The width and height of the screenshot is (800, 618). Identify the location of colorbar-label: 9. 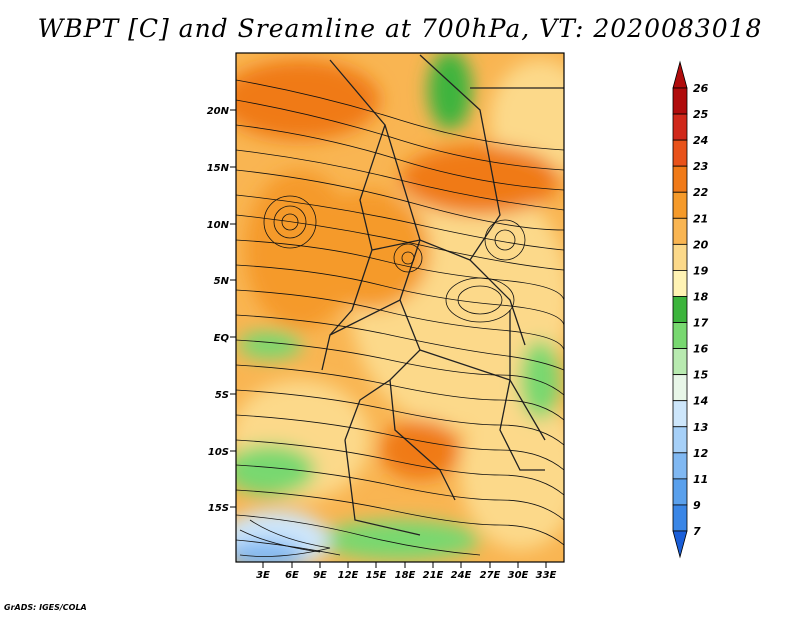
(697, 505).